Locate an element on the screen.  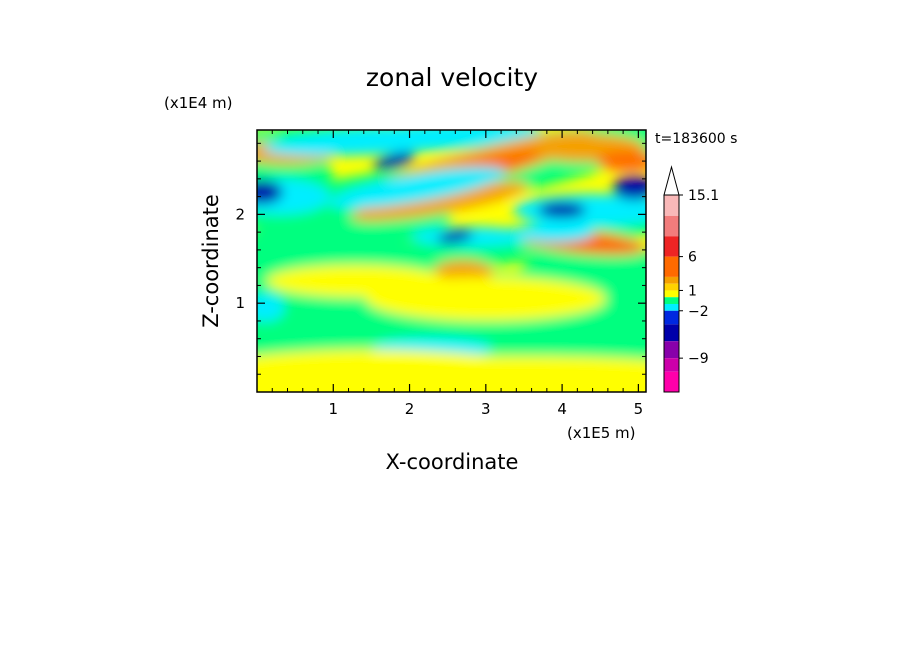
x-tick-label: 5 is located at coordinates (639, 409).